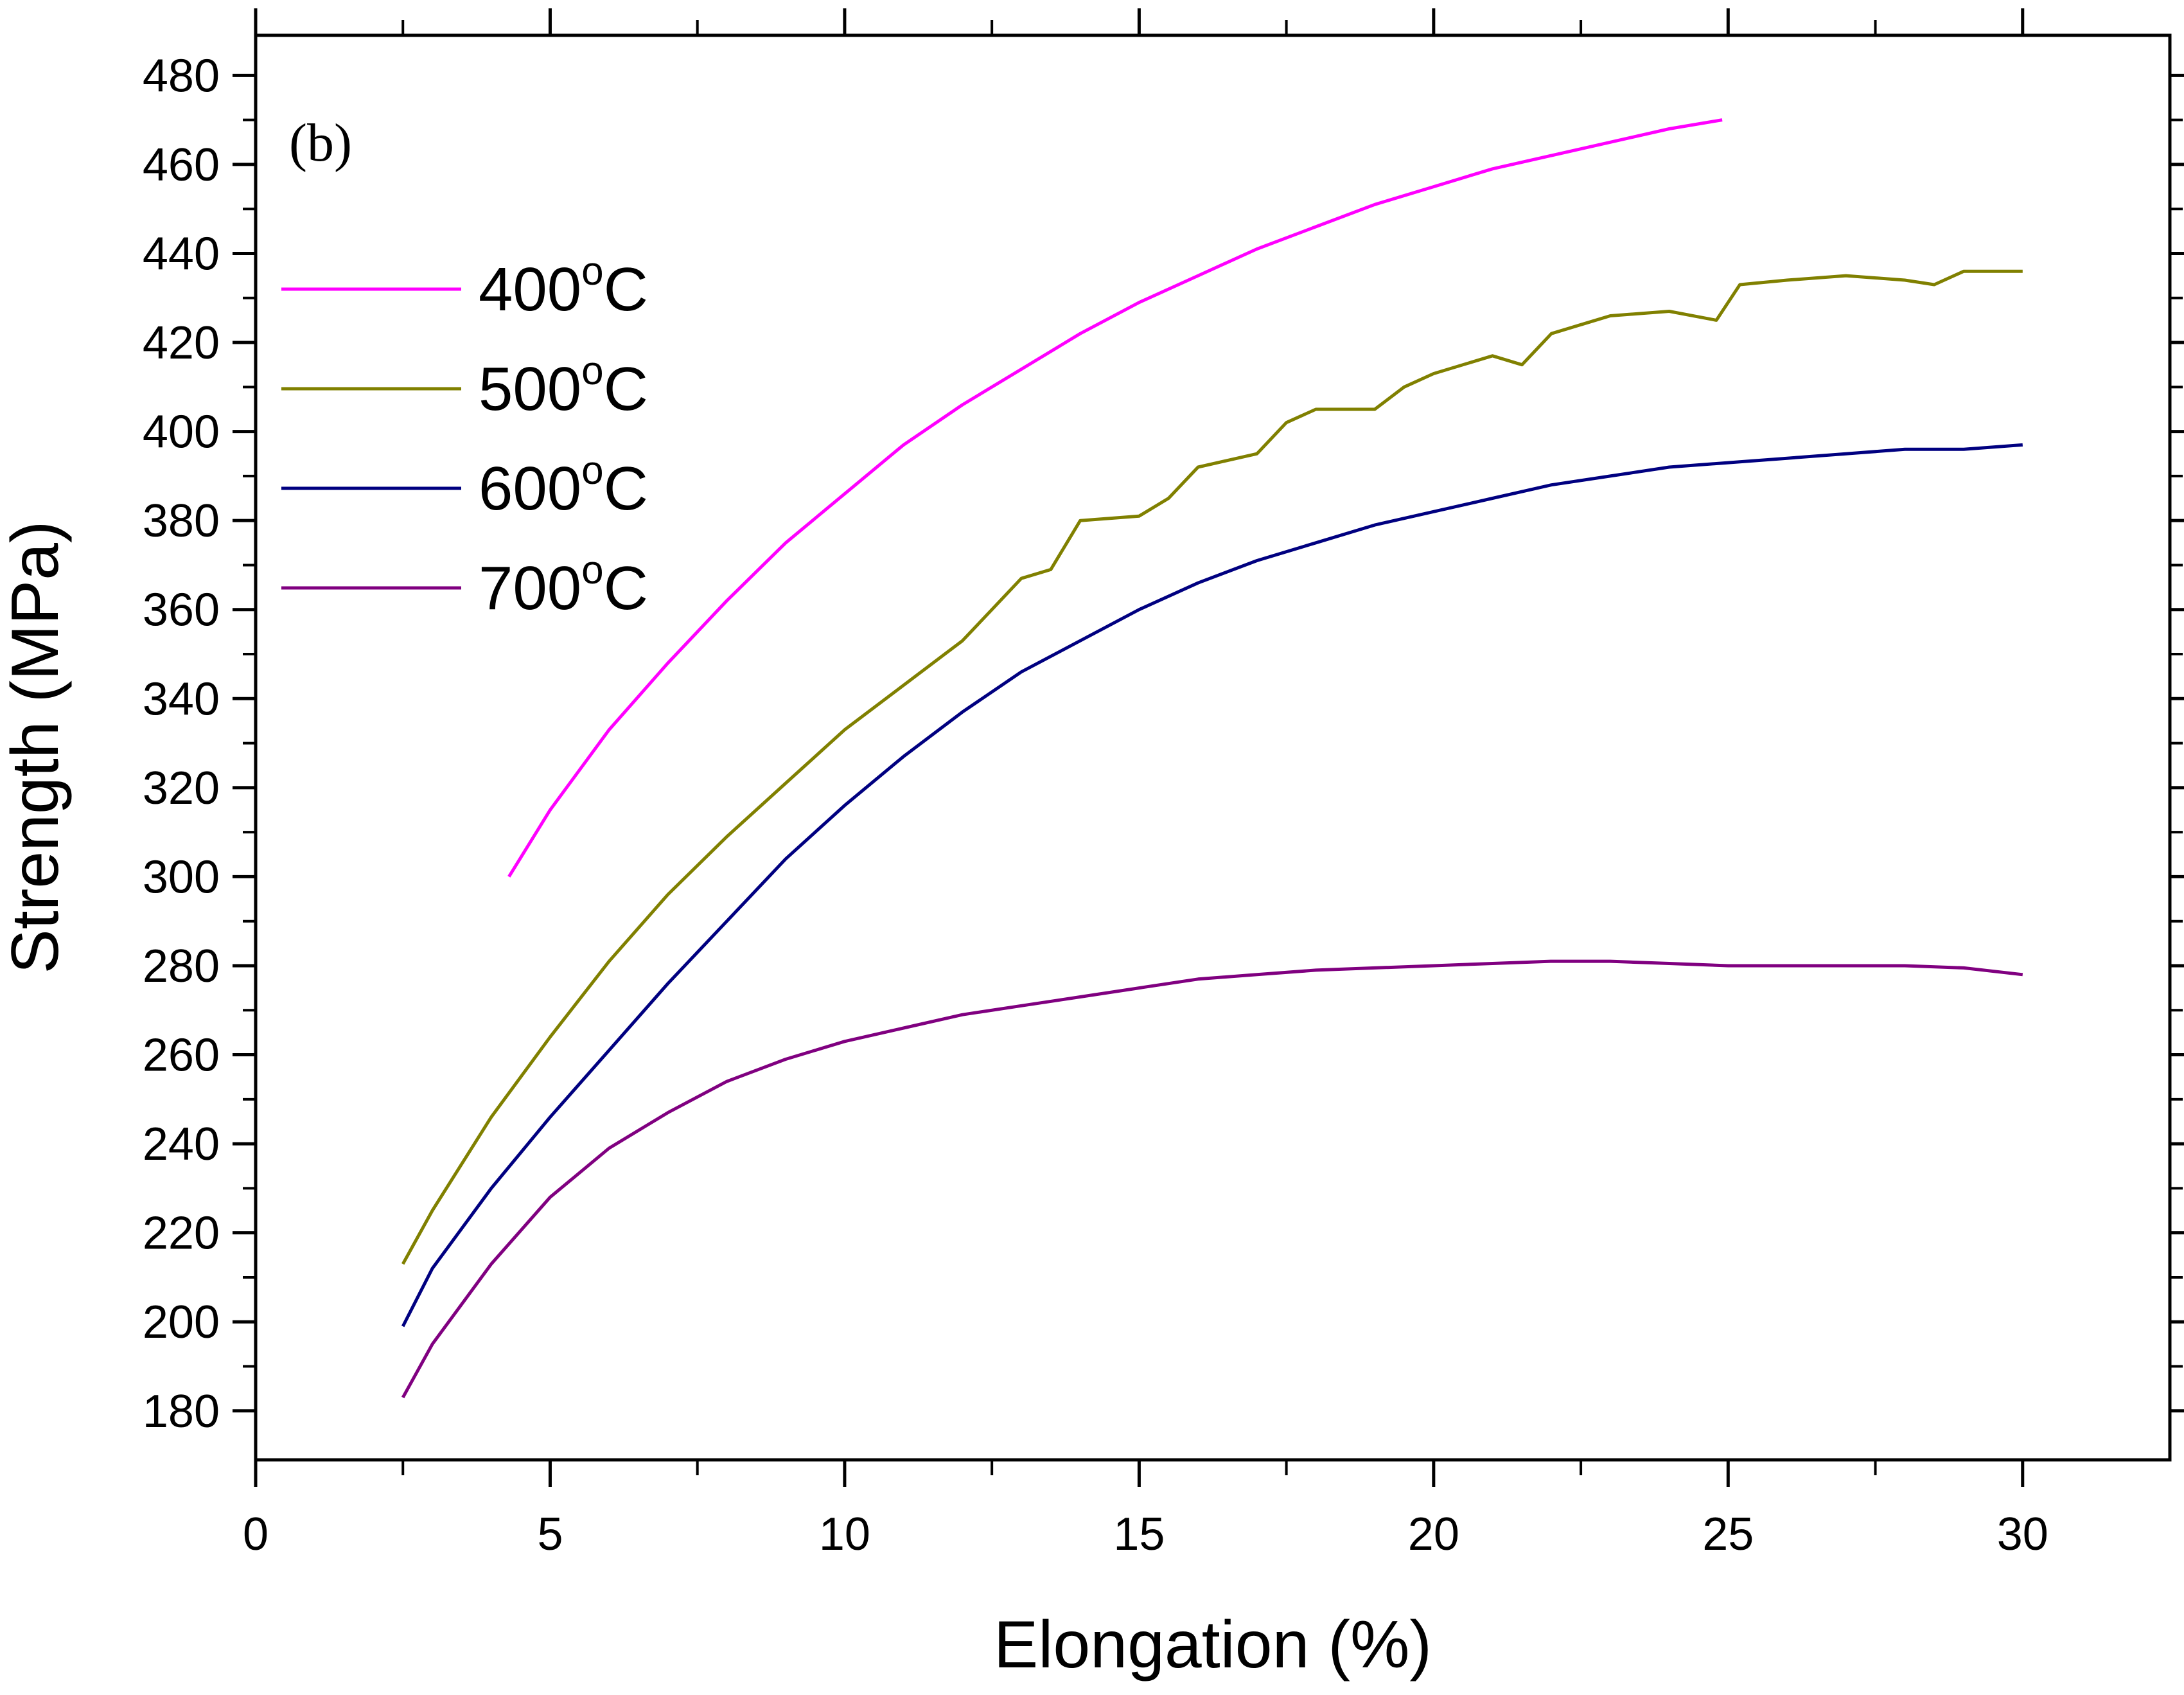  I want to click on y-tick-label: 320, so click(181, 789).